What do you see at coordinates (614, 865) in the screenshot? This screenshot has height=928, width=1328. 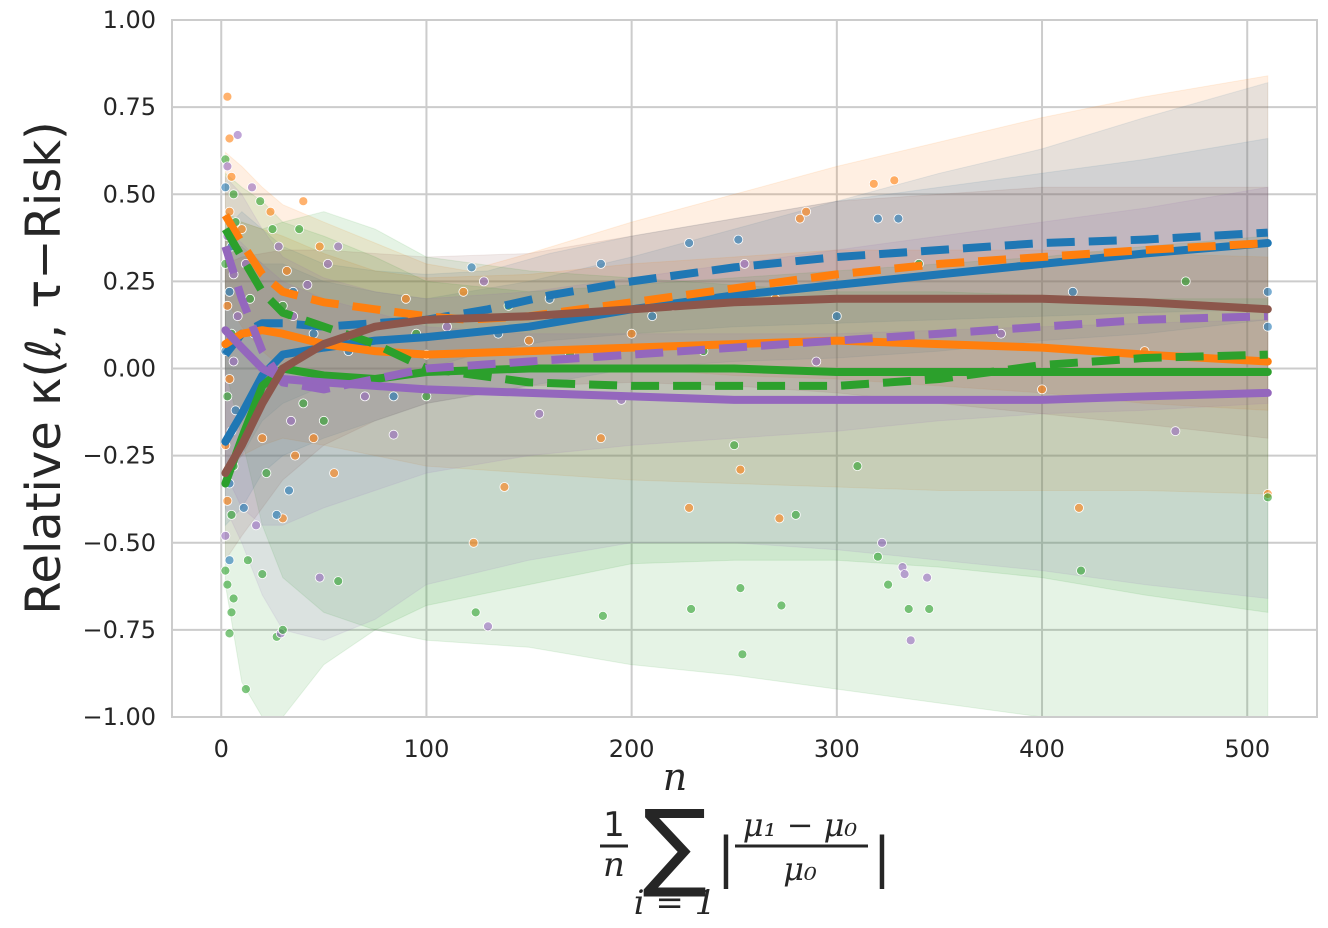 I see `x-label-frac-den: n` at bounding box center [614, 865].